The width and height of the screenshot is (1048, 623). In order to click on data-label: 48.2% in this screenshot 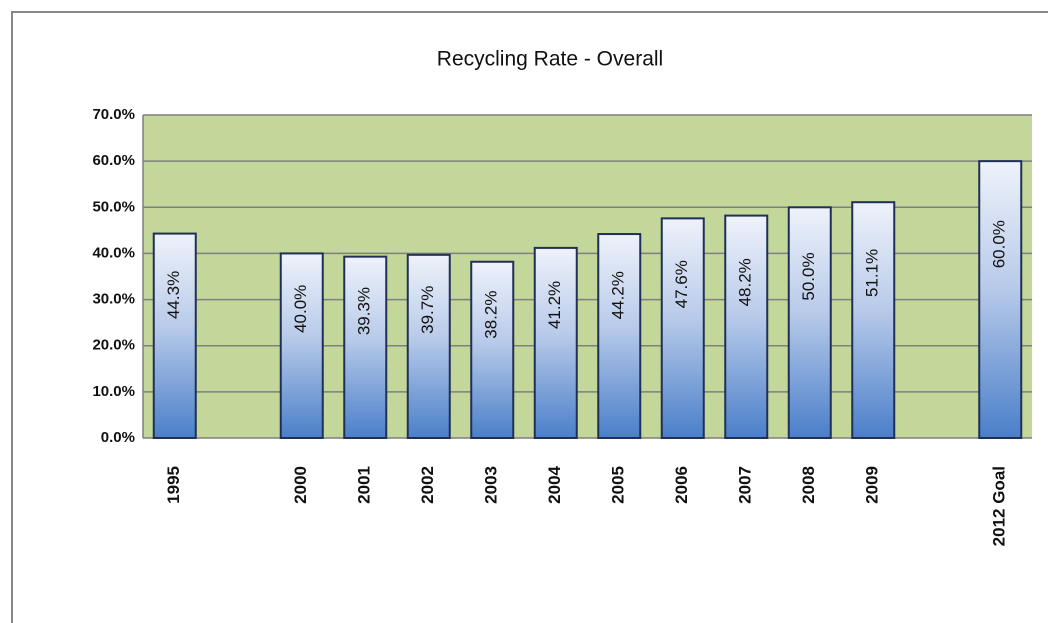, I will do `click(745, 282)`.